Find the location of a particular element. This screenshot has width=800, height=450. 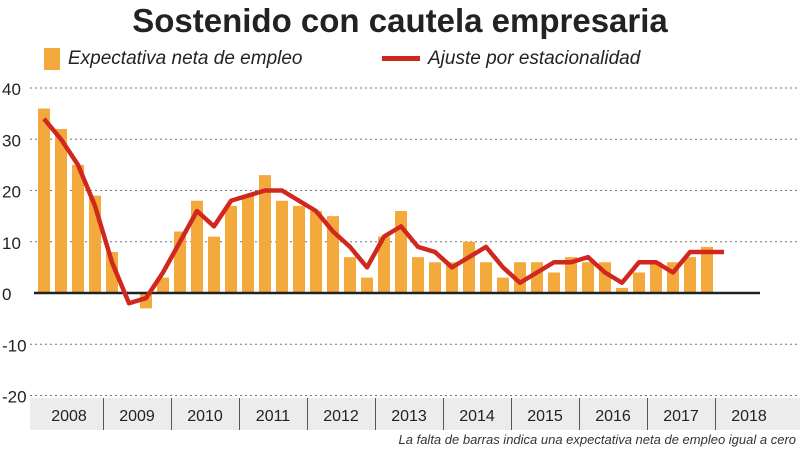

x-tick-label: 2014 is located at coordinates (477, 416).